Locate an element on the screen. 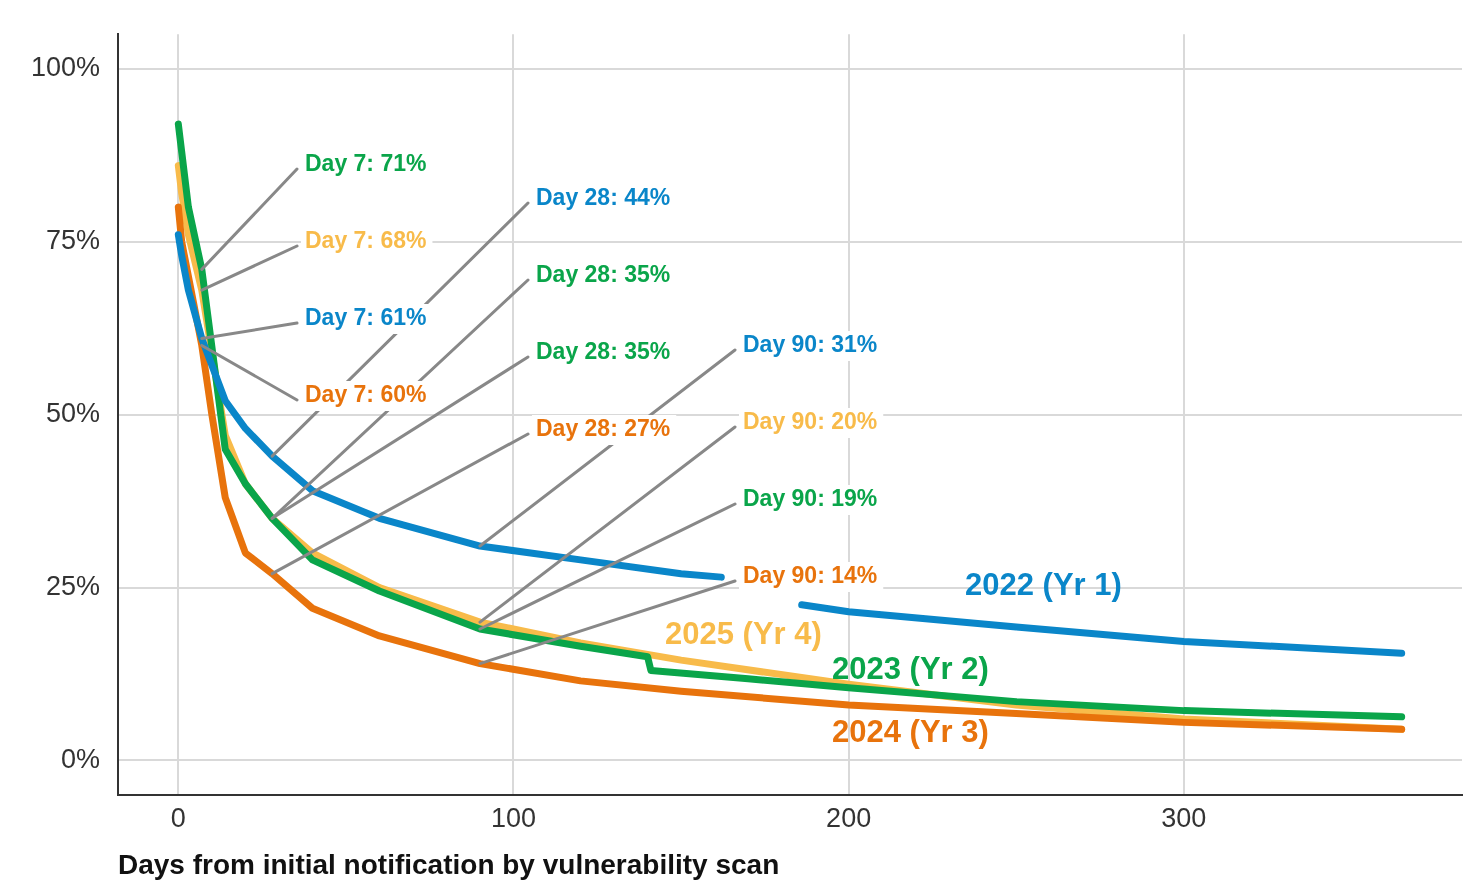  annotation: Day 7: 60% is located at coordinates (366, 394).